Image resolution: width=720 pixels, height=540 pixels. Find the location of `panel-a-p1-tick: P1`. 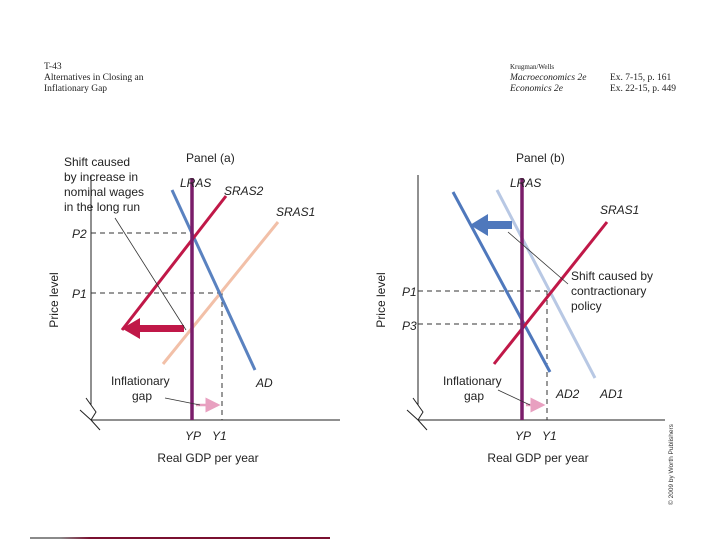

panel-a-p1-tick: P1 is located at coordinates (79, 294).